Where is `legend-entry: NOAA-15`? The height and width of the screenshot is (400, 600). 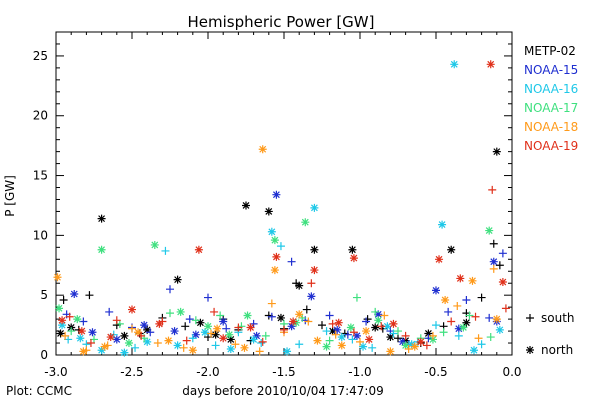
legend-entry: NOAA-15 is located at coordinates (551, 70).